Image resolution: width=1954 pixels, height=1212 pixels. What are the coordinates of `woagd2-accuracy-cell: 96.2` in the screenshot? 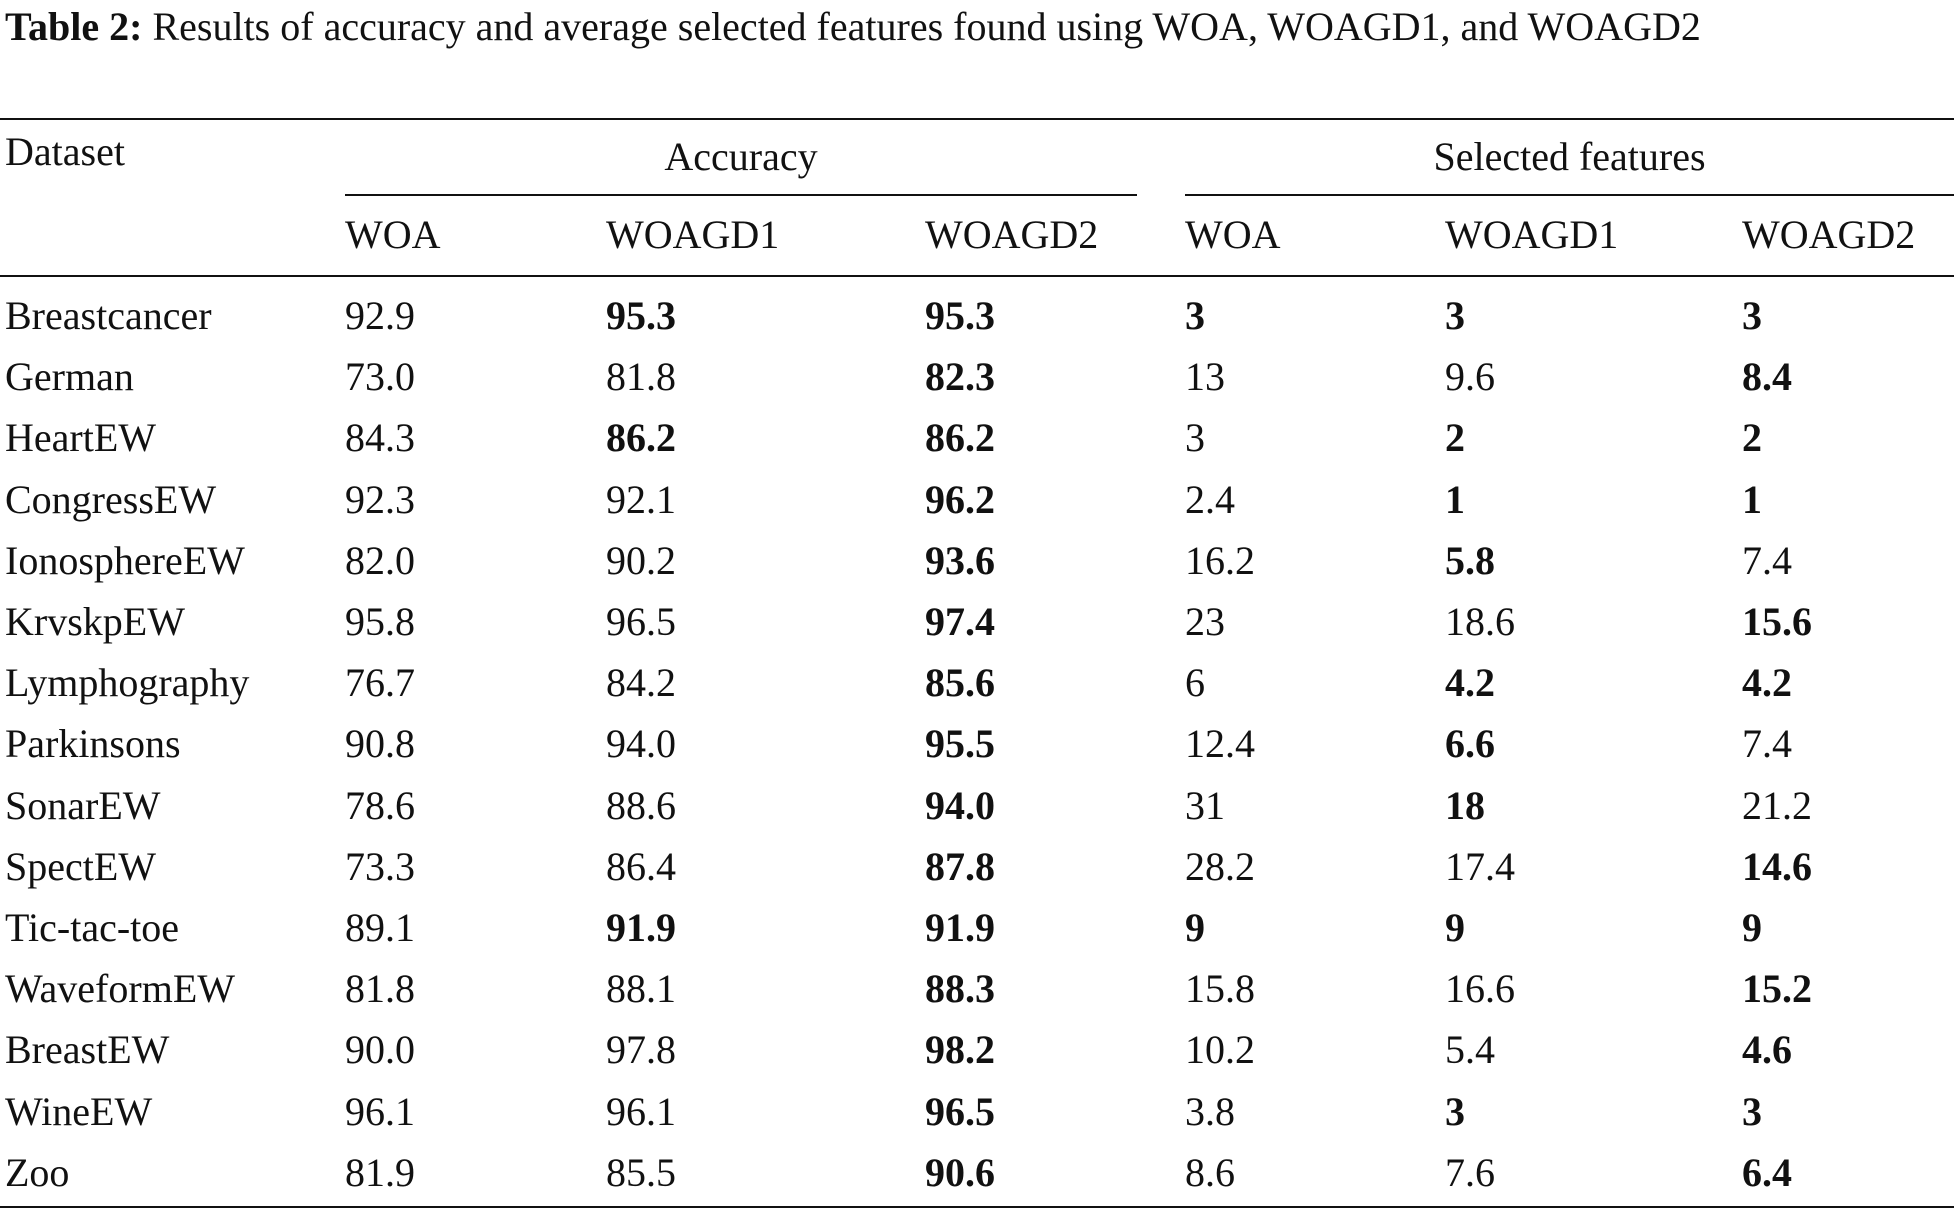 It's located at (960, 499).